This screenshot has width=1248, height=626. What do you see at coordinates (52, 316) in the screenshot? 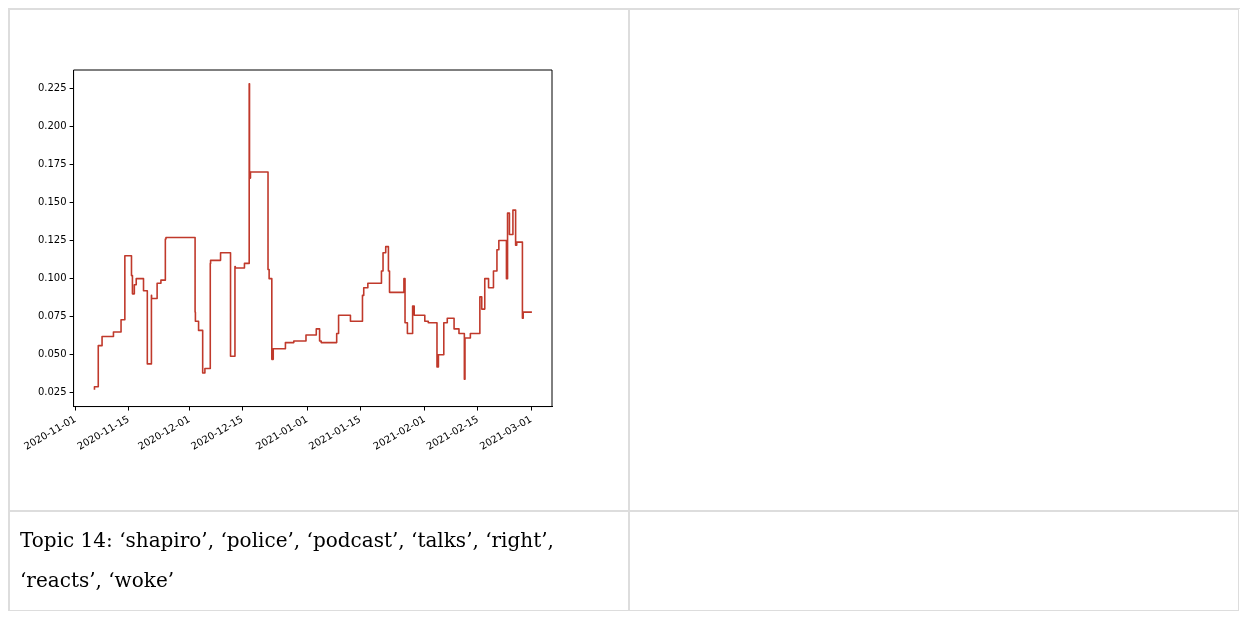
I see `y-tick-label: 0.075` at bounding box center [52, 316].